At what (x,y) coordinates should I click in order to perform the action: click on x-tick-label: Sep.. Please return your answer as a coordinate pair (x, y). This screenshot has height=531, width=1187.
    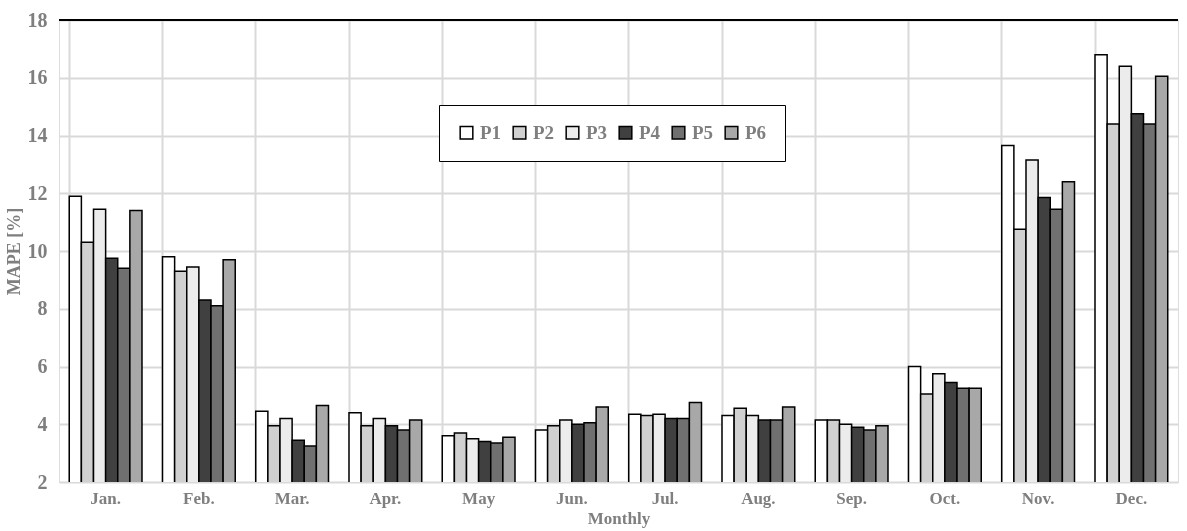
    Looking at the image, I should click on (851, 498).